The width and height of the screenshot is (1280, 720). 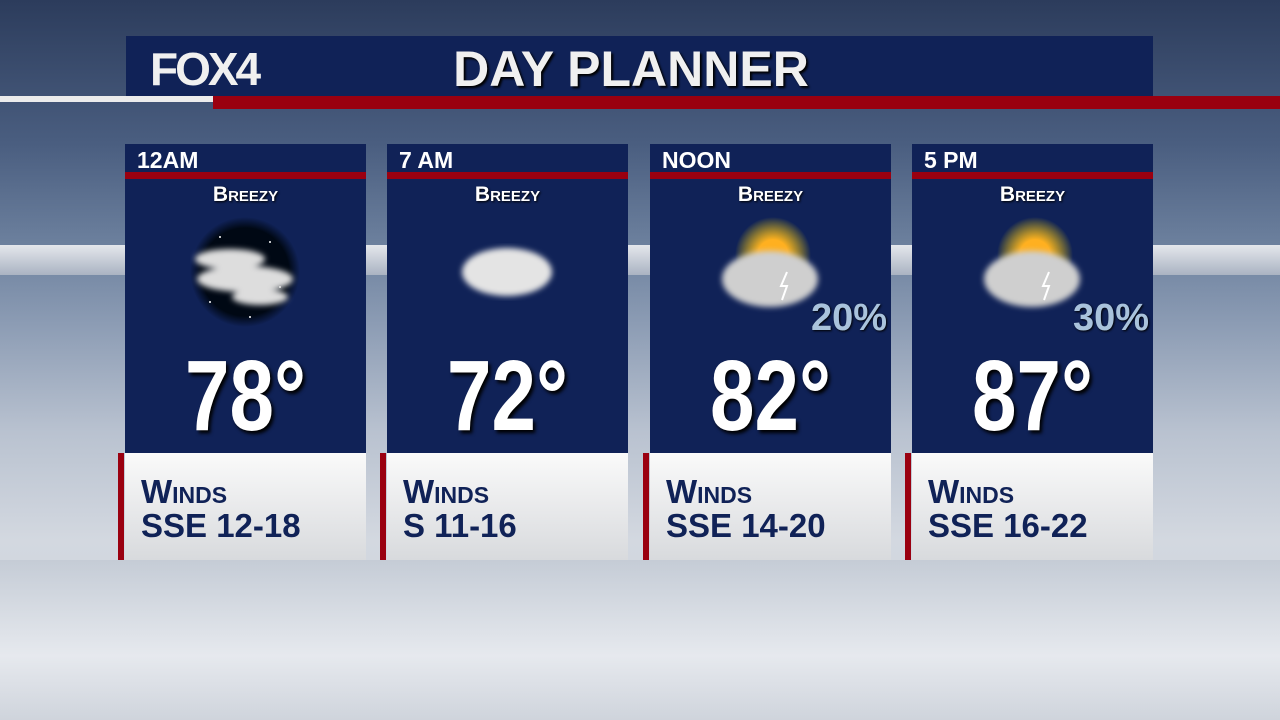 I want to click on temperature: 72°, so click(x=507, y=396).